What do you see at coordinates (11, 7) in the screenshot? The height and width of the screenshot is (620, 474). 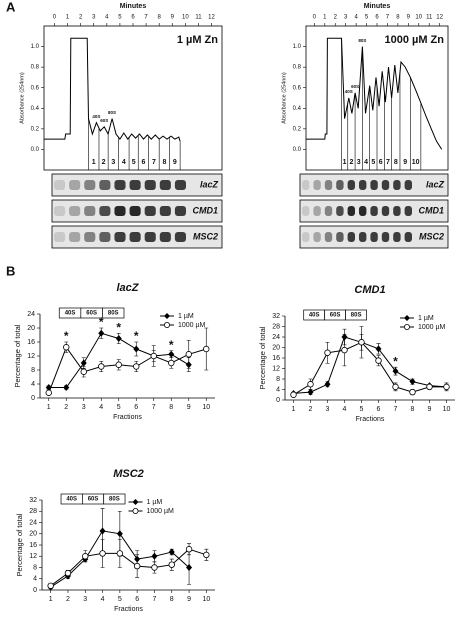 I see `panel-label: A` at bounding box center [11, 7].